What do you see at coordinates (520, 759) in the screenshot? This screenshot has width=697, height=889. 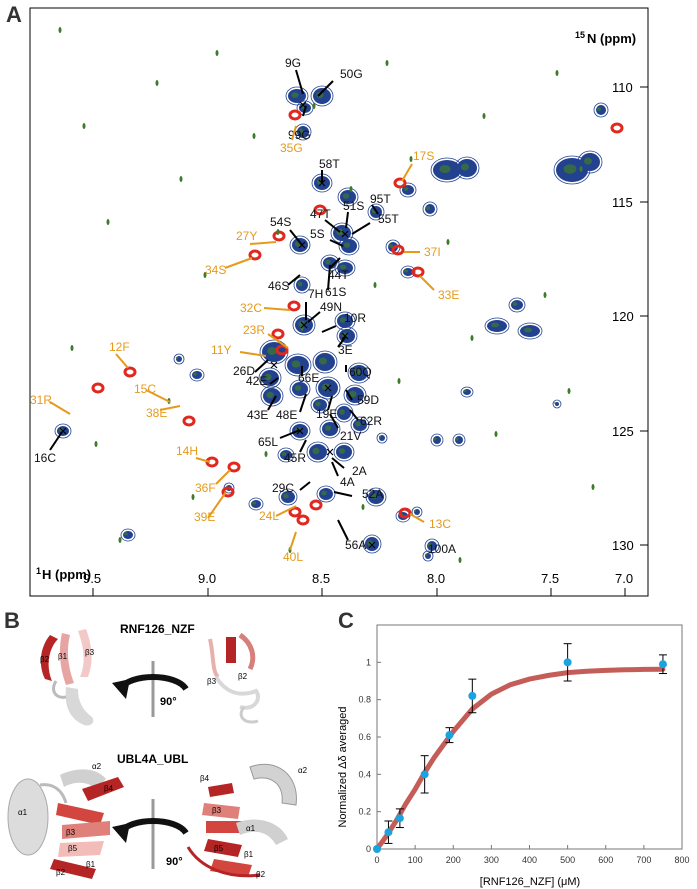 I see `fit-line` at bounding box center [520, 759].